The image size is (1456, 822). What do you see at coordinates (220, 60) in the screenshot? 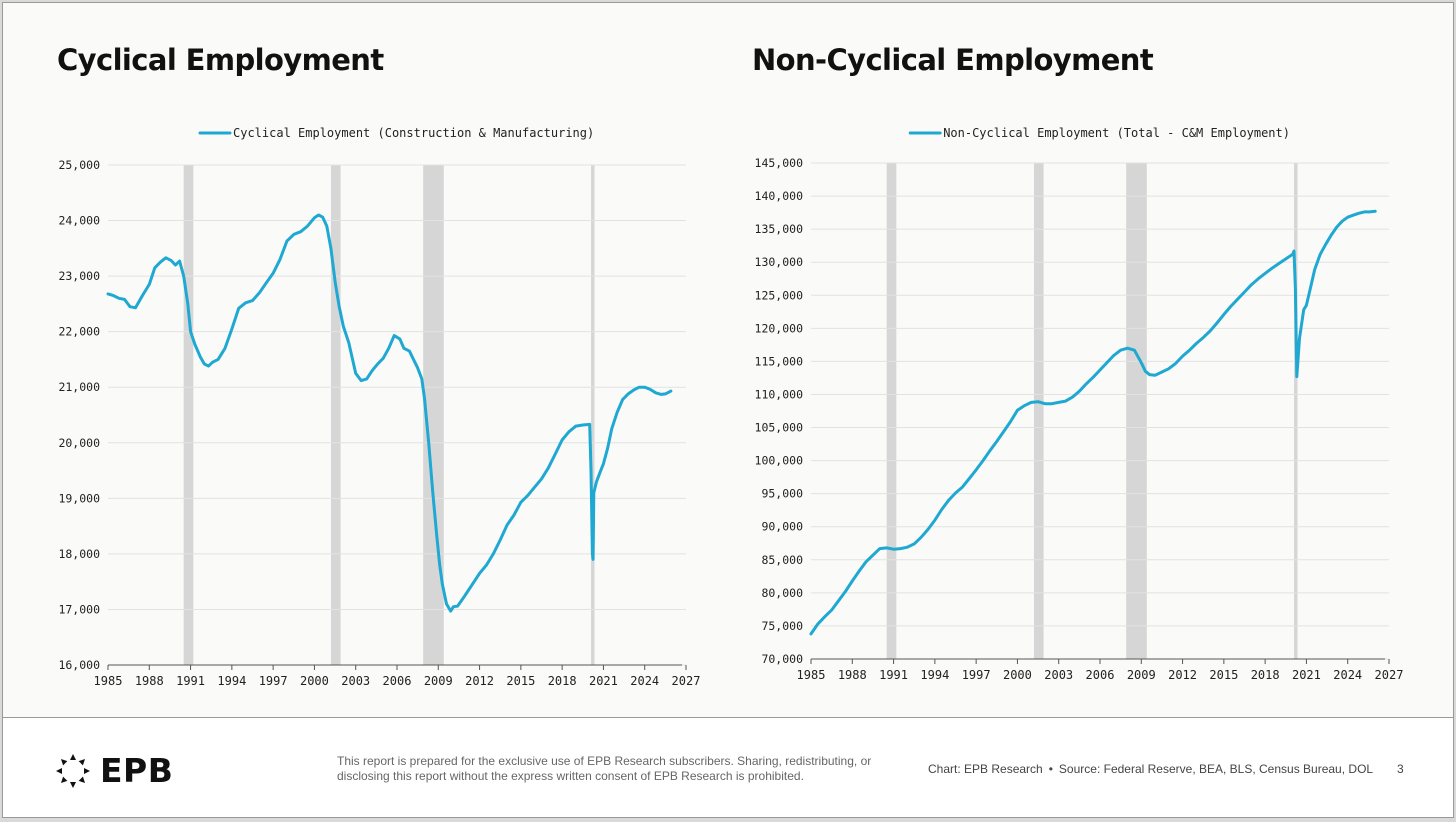
I see `chart-title-cyclical: Cyclical Employment` at bounding box center [220, 60].